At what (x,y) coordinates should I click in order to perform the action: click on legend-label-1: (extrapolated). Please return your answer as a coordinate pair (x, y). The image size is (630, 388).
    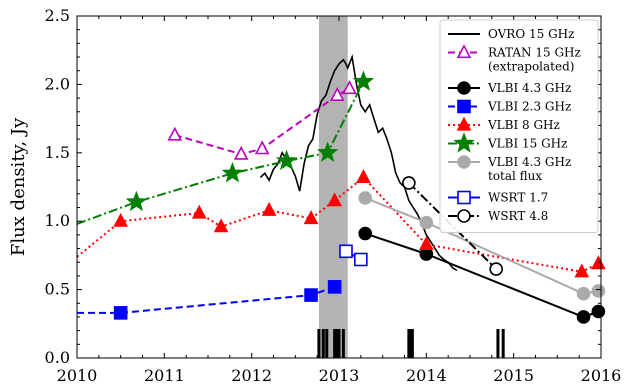
    Looking at the image, I should click on (531, 67).